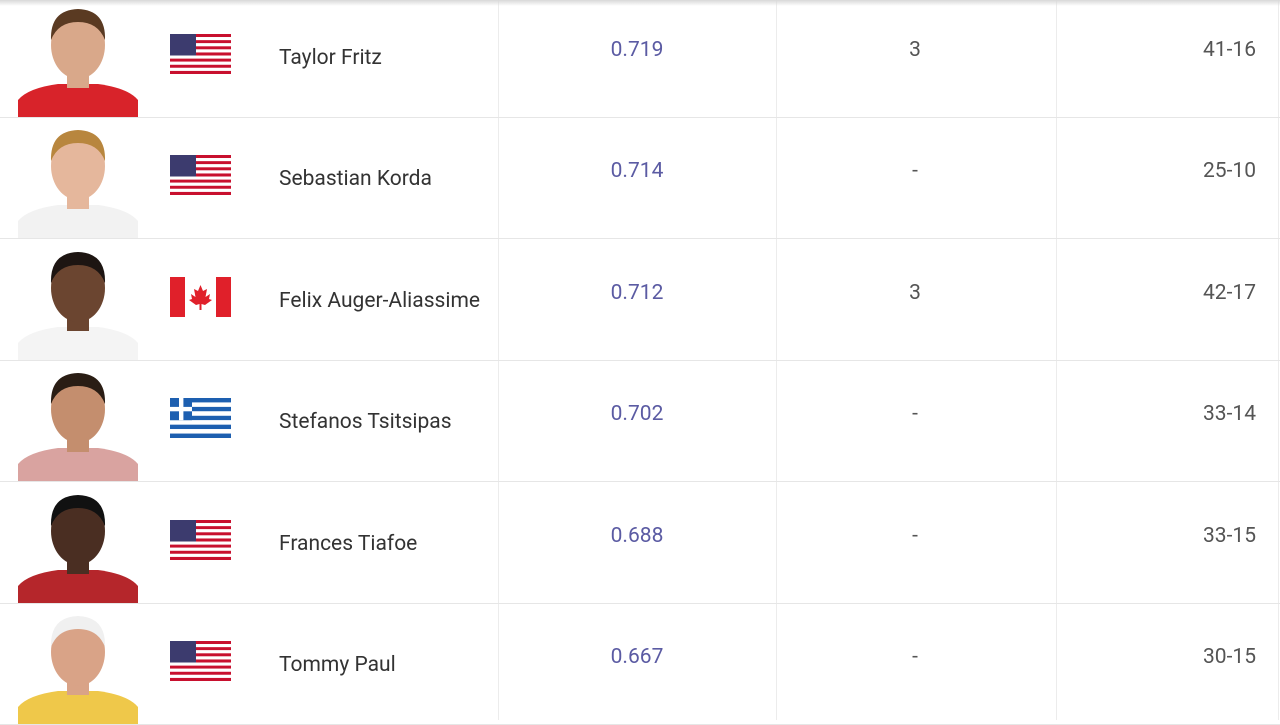 The height and width of the screenshot is (725, 1280). Describe the element at coordinates (355, 179) in the screenshot. I see `player-name-text: Sebastian Korda` at that location.